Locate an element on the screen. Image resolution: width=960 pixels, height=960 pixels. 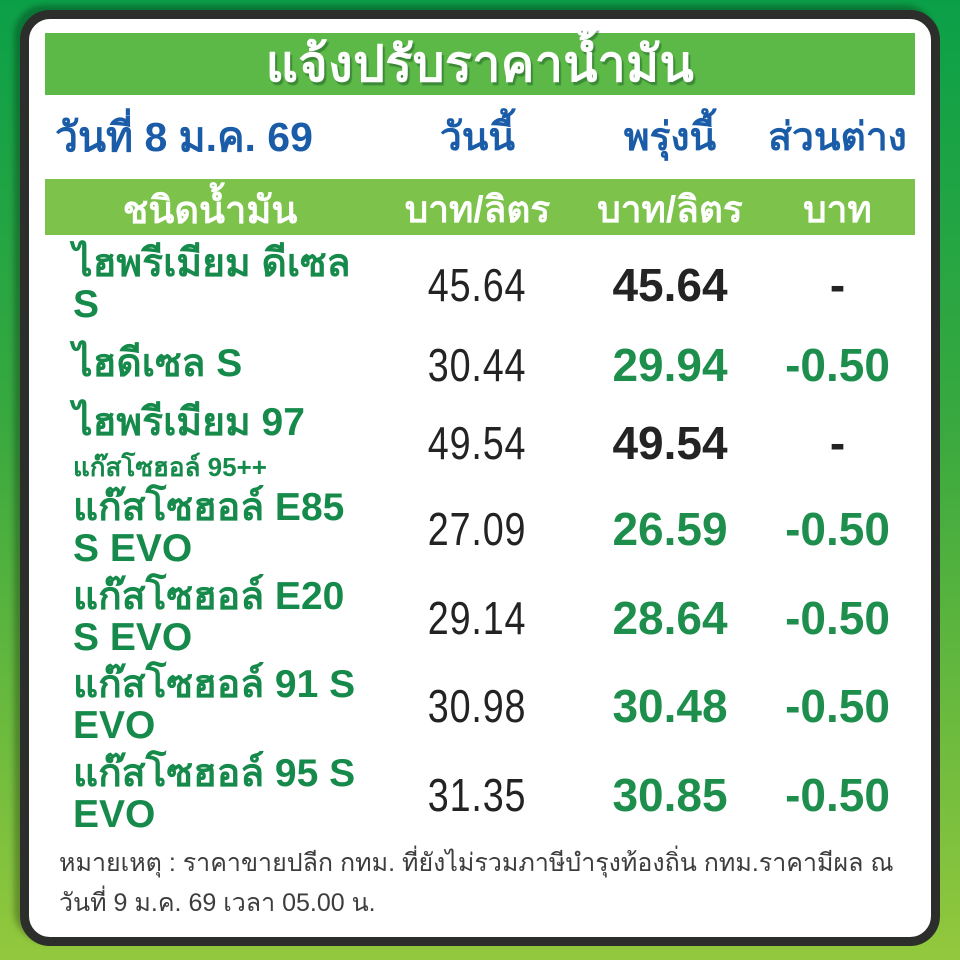
table-row: แก๊สโซฮอล์ E85 S EVO 27.09 26.59 -0.50 is located at coordinates (480, 528).